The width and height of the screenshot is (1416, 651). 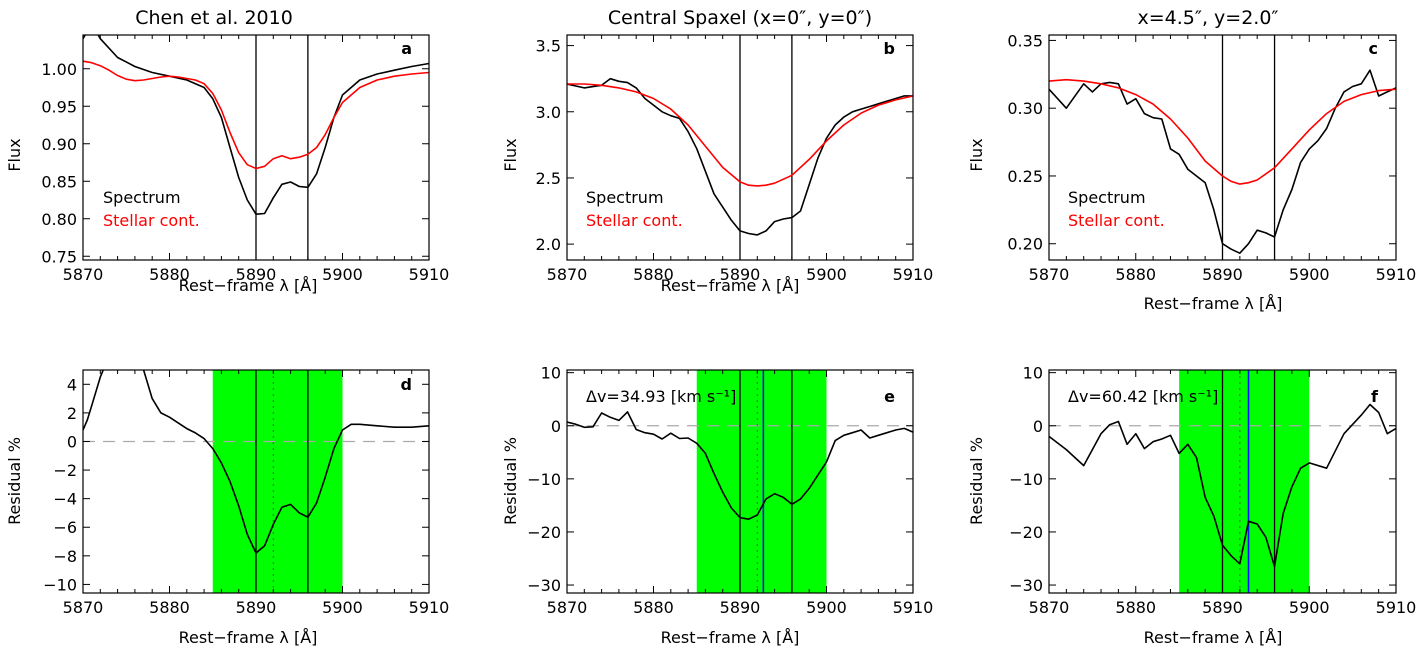 I want to click on panel-c-letter: c, so click(x=1373, y=48).